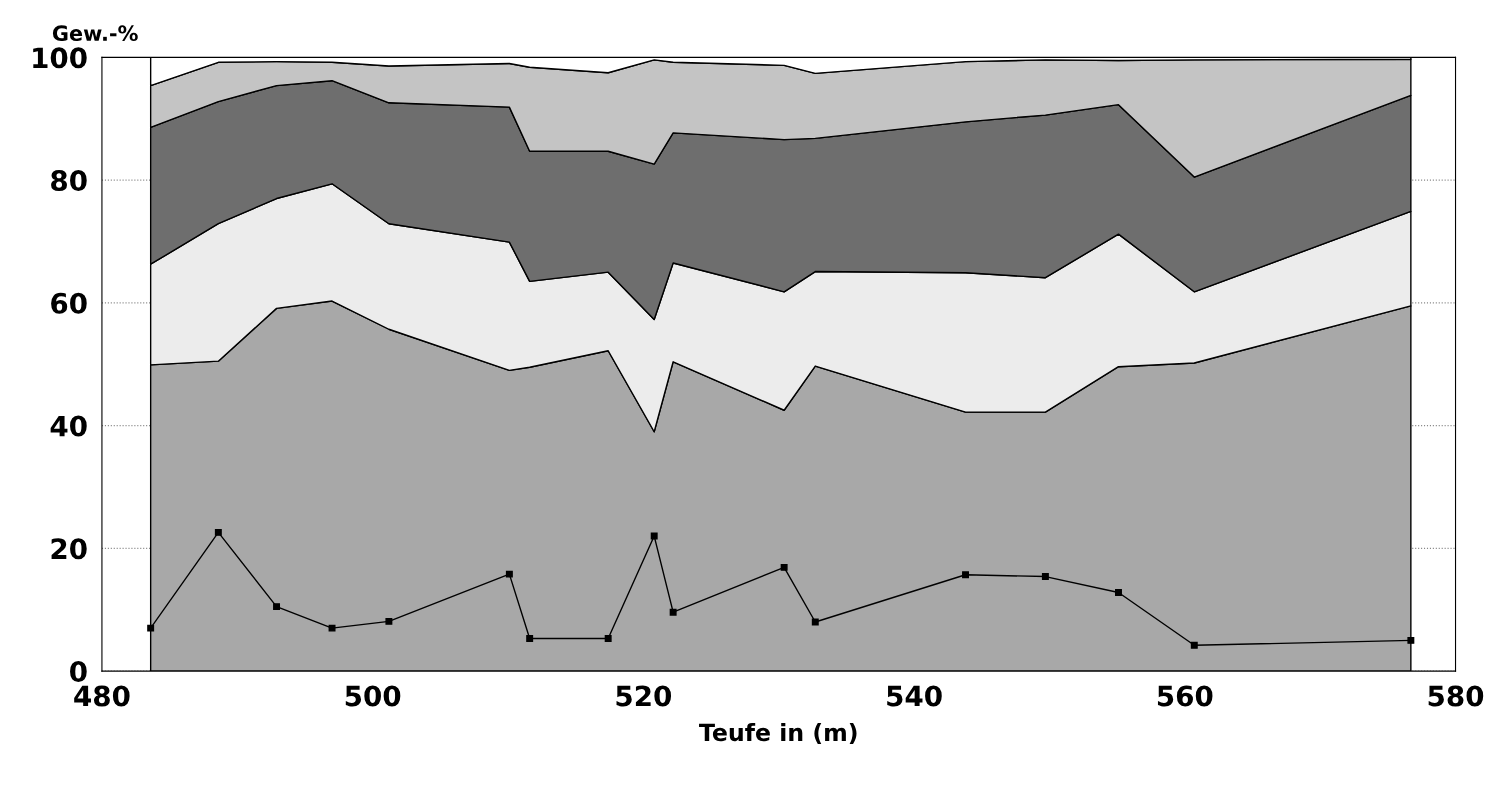 The height and width of the screenshot is (797, 1499). What do you see at coordinates (1185, 696) in the screenshot?
I see `x-tick-label: 560` at bounding box center [1185, 696].